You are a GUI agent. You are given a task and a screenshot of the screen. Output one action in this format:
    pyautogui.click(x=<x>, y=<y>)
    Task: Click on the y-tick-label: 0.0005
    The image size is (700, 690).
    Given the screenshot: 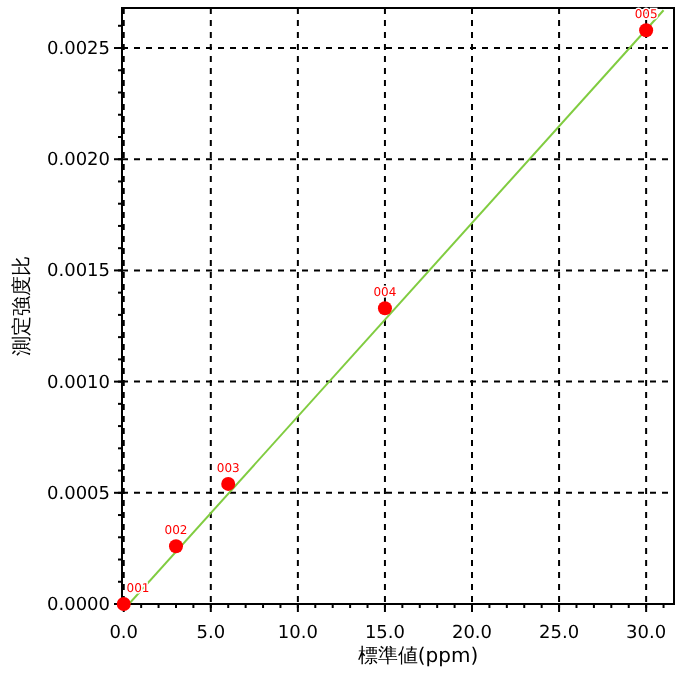 What is the action you would take?
    pyautogui.click(x=78, y=494)
    